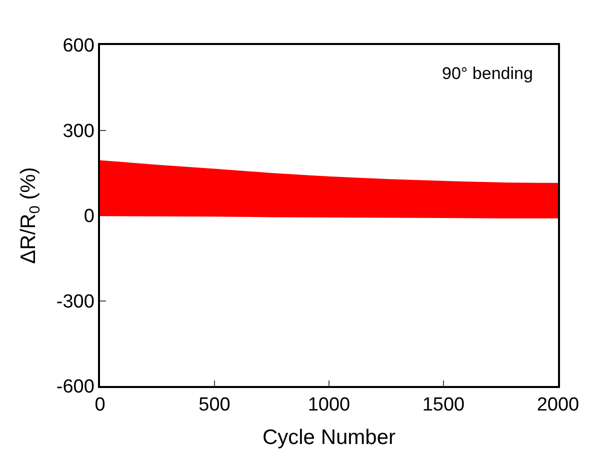 The width and height of the screenshot is (593, 466). Describe the element at coordinates (329, 405) in the screenshot. I see `x-tick-label: 1000` at that location.